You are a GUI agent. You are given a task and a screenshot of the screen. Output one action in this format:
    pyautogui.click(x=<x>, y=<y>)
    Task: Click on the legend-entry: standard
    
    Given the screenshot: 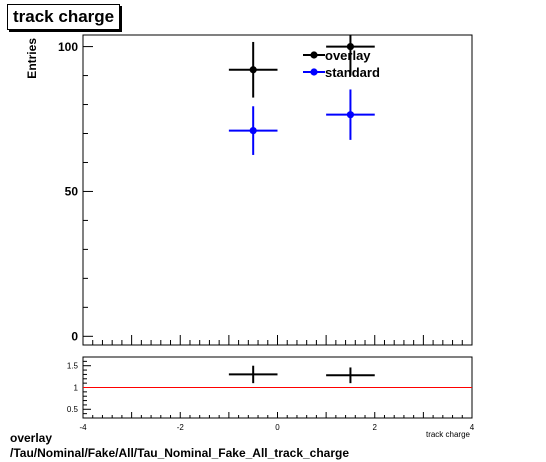 What is the action you would take?
    pyautogui.click(x=341, y=72)
    